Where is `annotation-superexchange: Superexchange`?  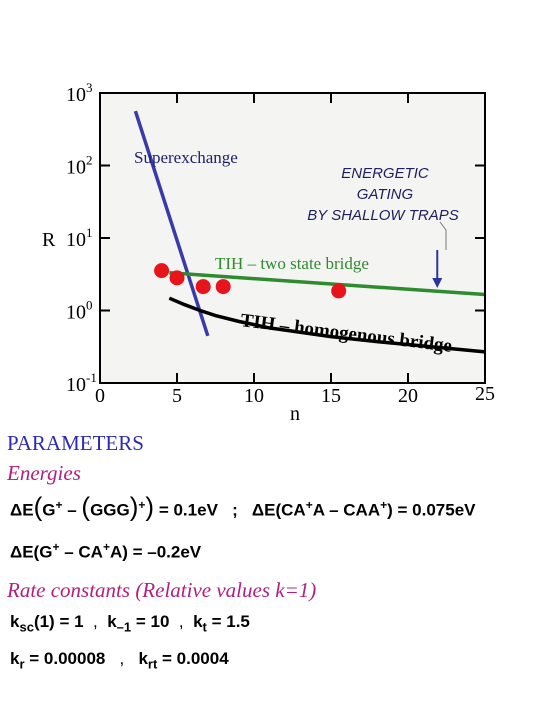 annotation-superexchange: Superexchange is located at coordinates (186, 157).